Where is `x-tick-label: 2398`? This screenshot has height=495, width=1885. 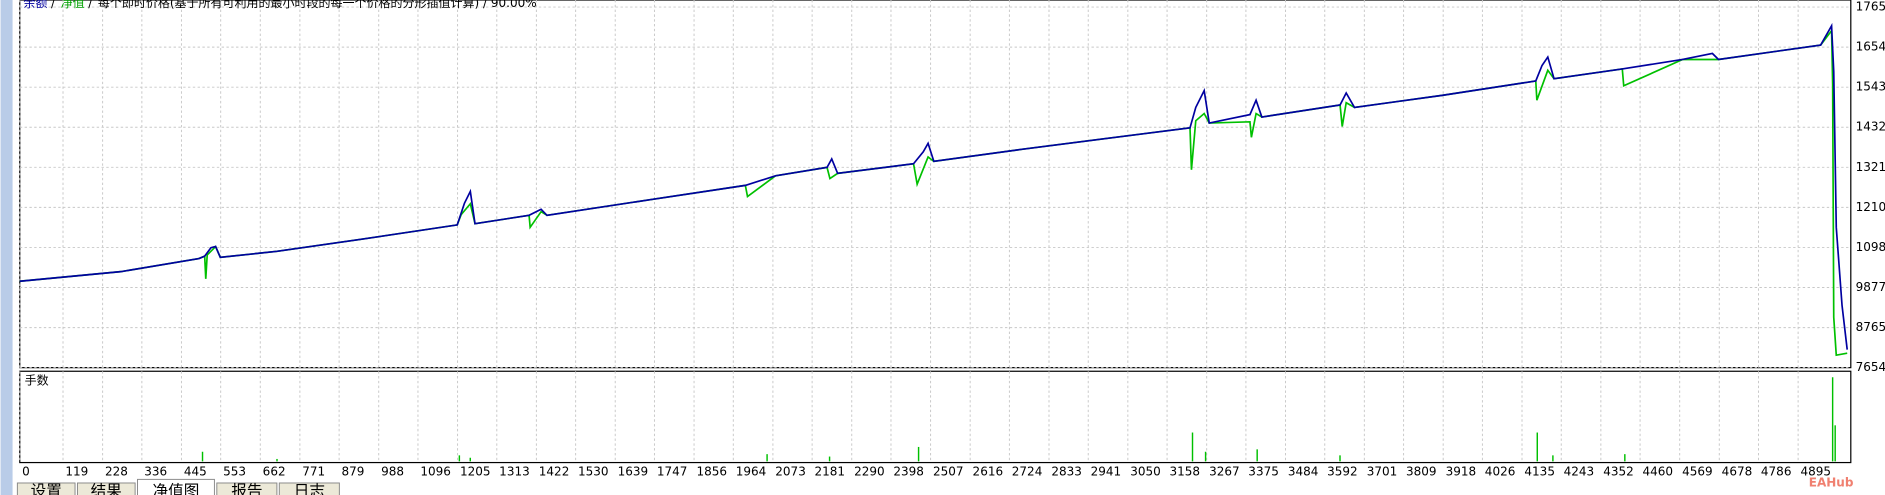
x-tick-label: 2398 is located at coordinates (908, 472).